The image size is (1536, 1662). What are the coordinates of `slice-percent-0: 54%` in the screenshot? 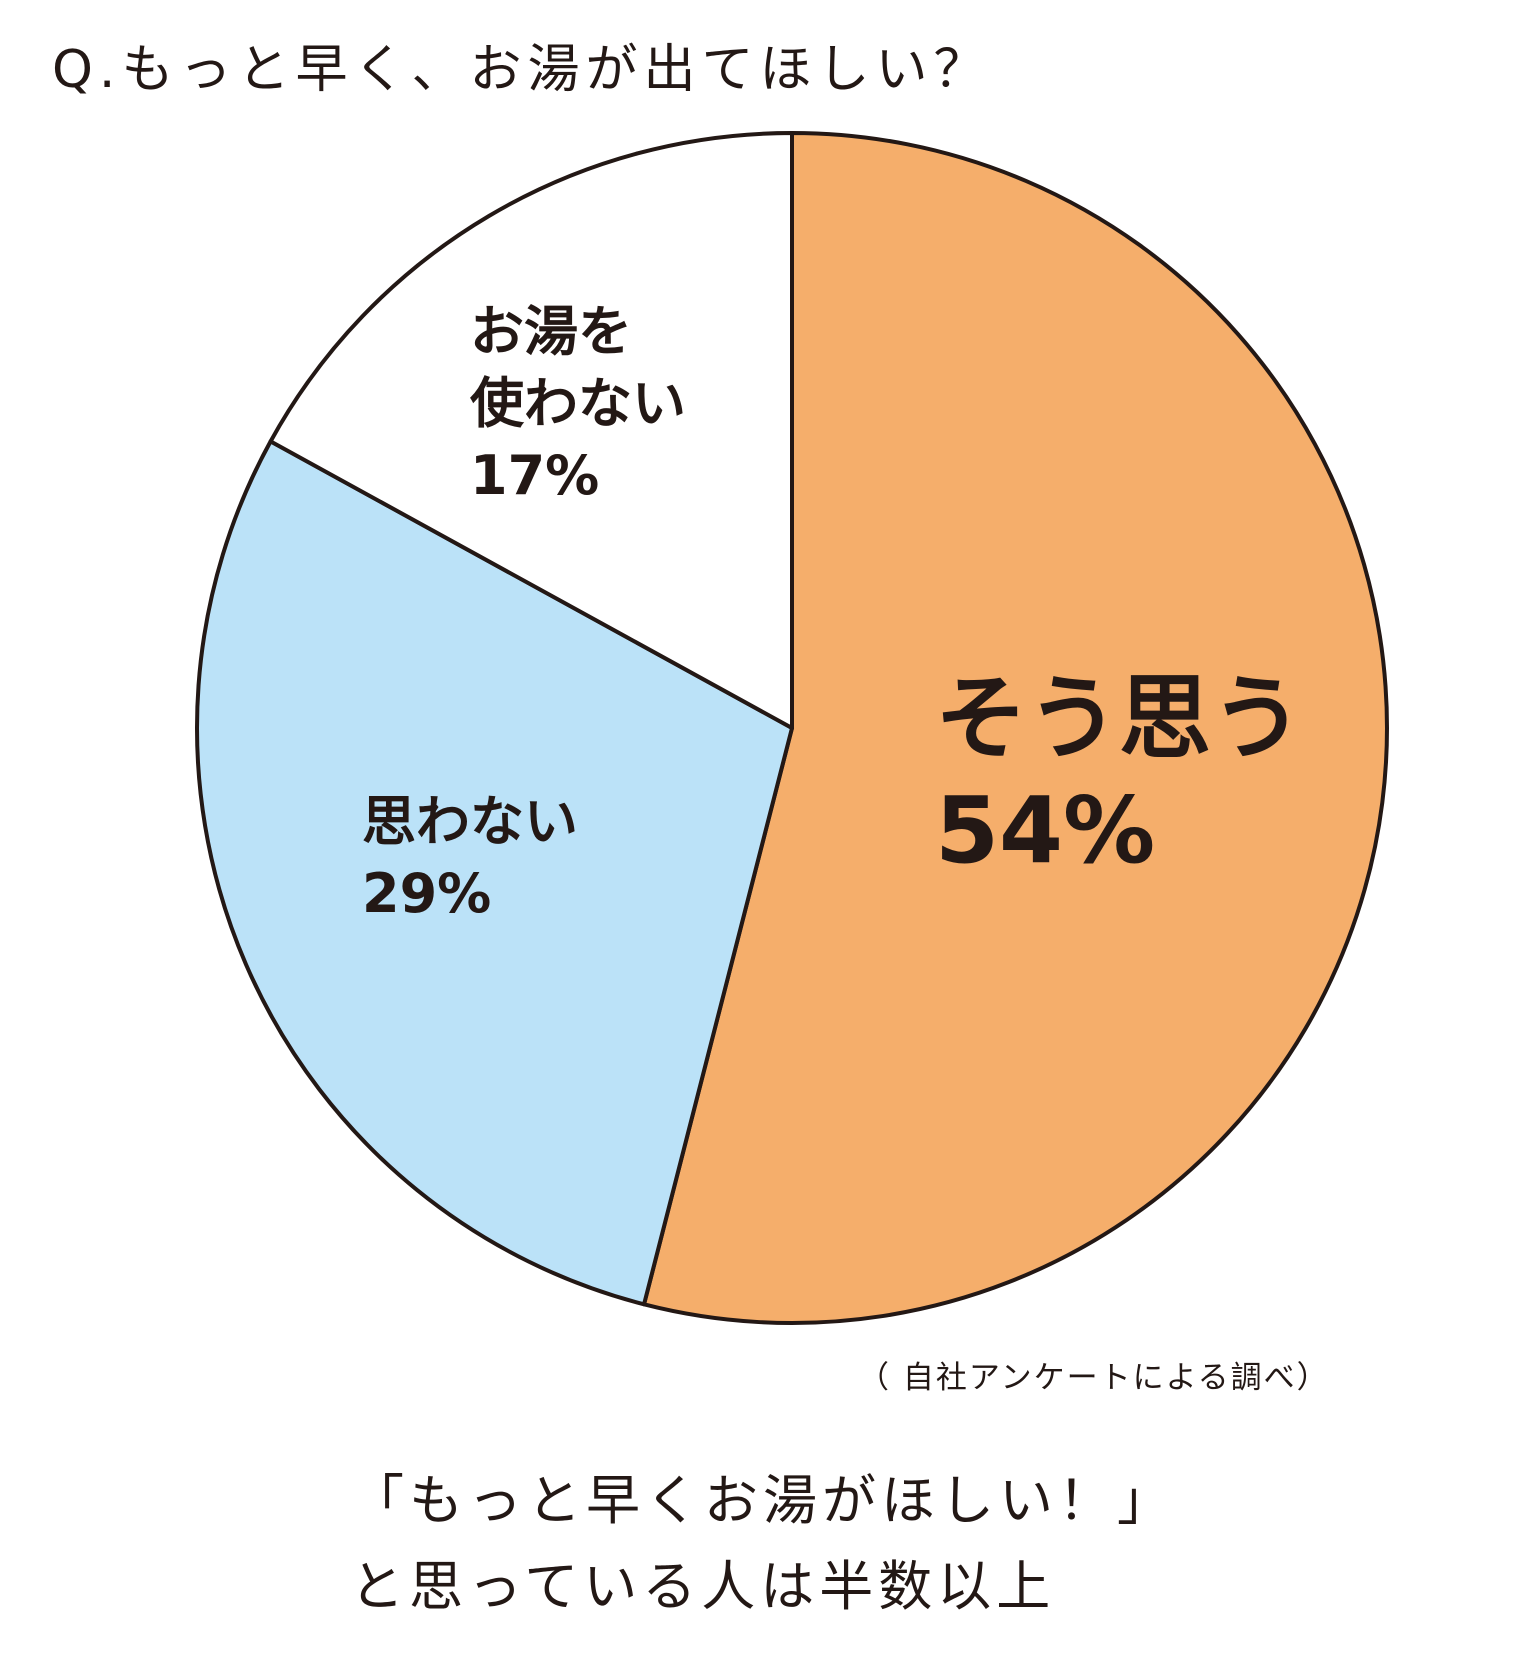 It's located at (1045, 830).